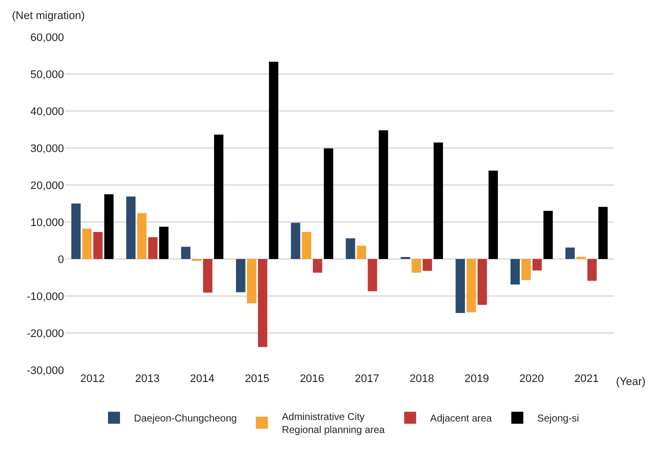 The width and height of the screenshot is (649, 454). Describe the element at coordinates (45, 370) in the screenshot. I see `y-tick-label: -30,000` at that location.